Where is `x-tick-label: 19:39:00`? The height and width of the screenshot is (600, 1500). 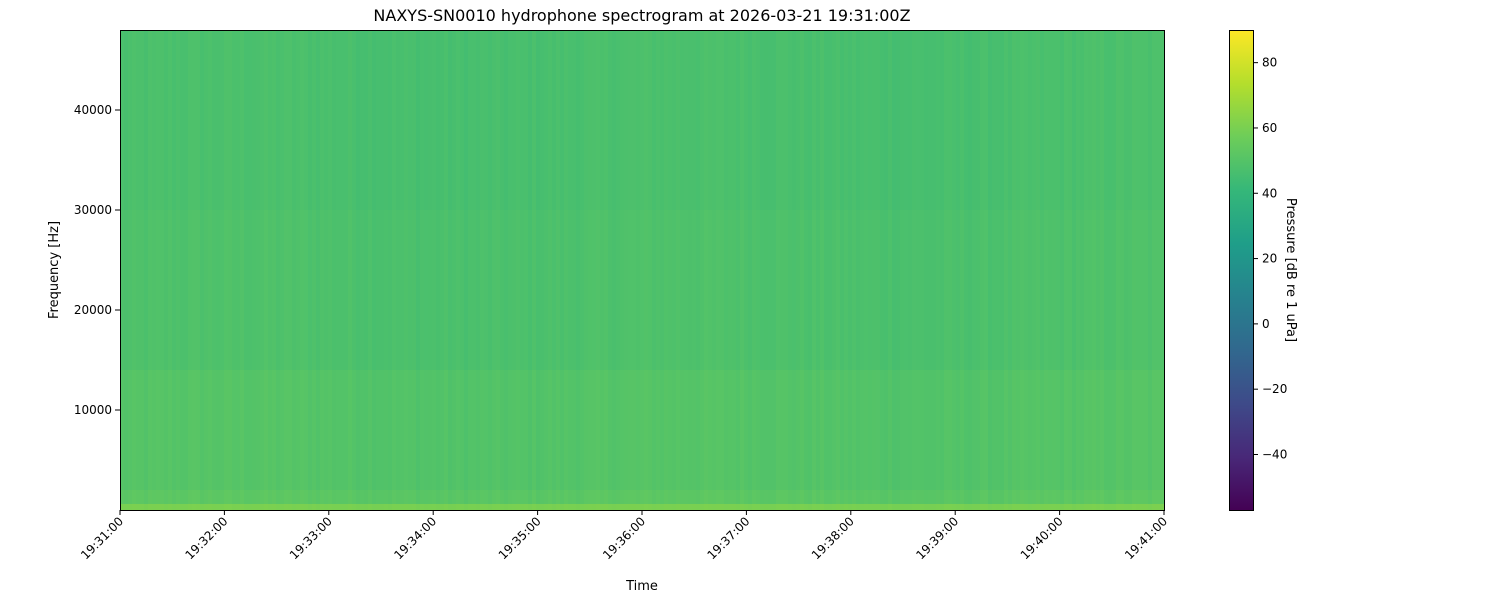 x-tick-label: 19:39:00 is located at coordinates (937, 538).